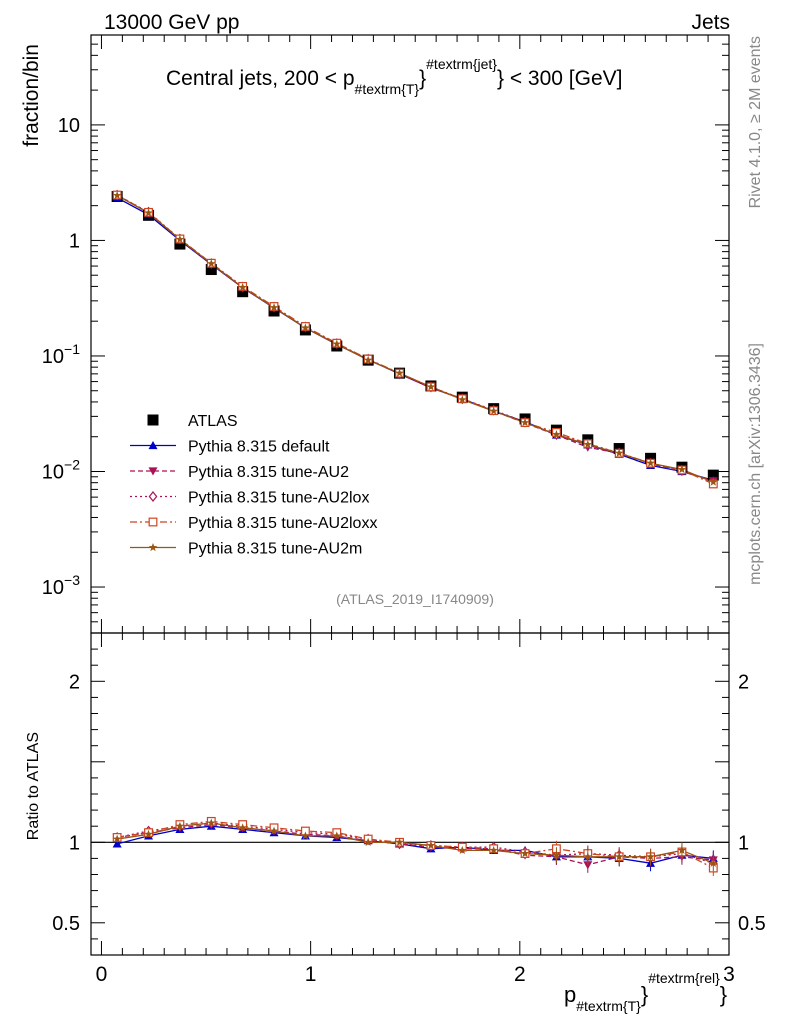  I want to click on xlabel-sub: #textrm{T}, so click(608, 1006).